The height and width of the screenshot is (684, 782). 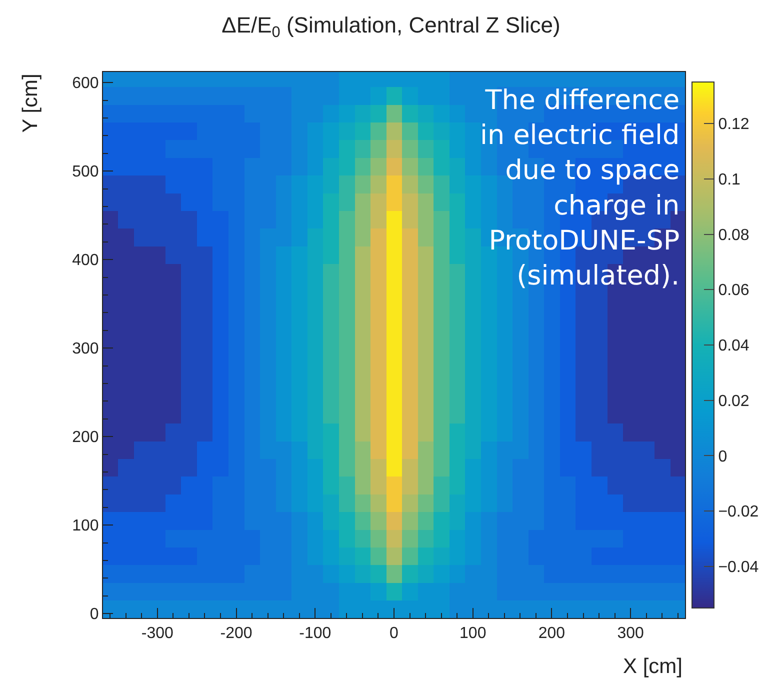 What do you see at coordinates (734, 235) in the screenshot?
I see `color-bar-label: 0.08` at bounding box center [734, 235].